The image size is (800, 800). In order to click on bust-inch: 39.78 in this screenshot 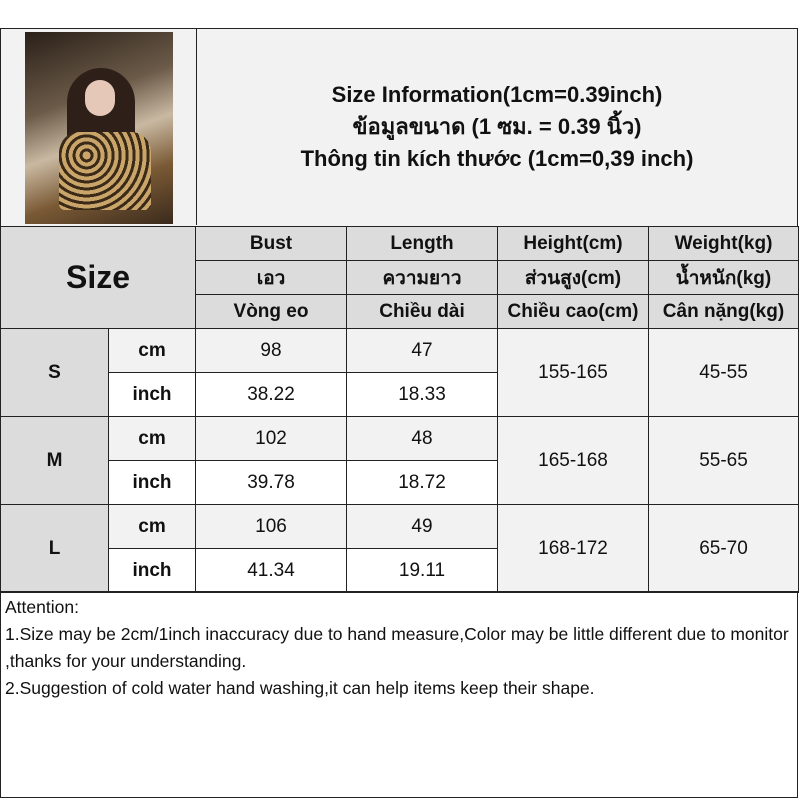, I will do `click(271, 482)`.